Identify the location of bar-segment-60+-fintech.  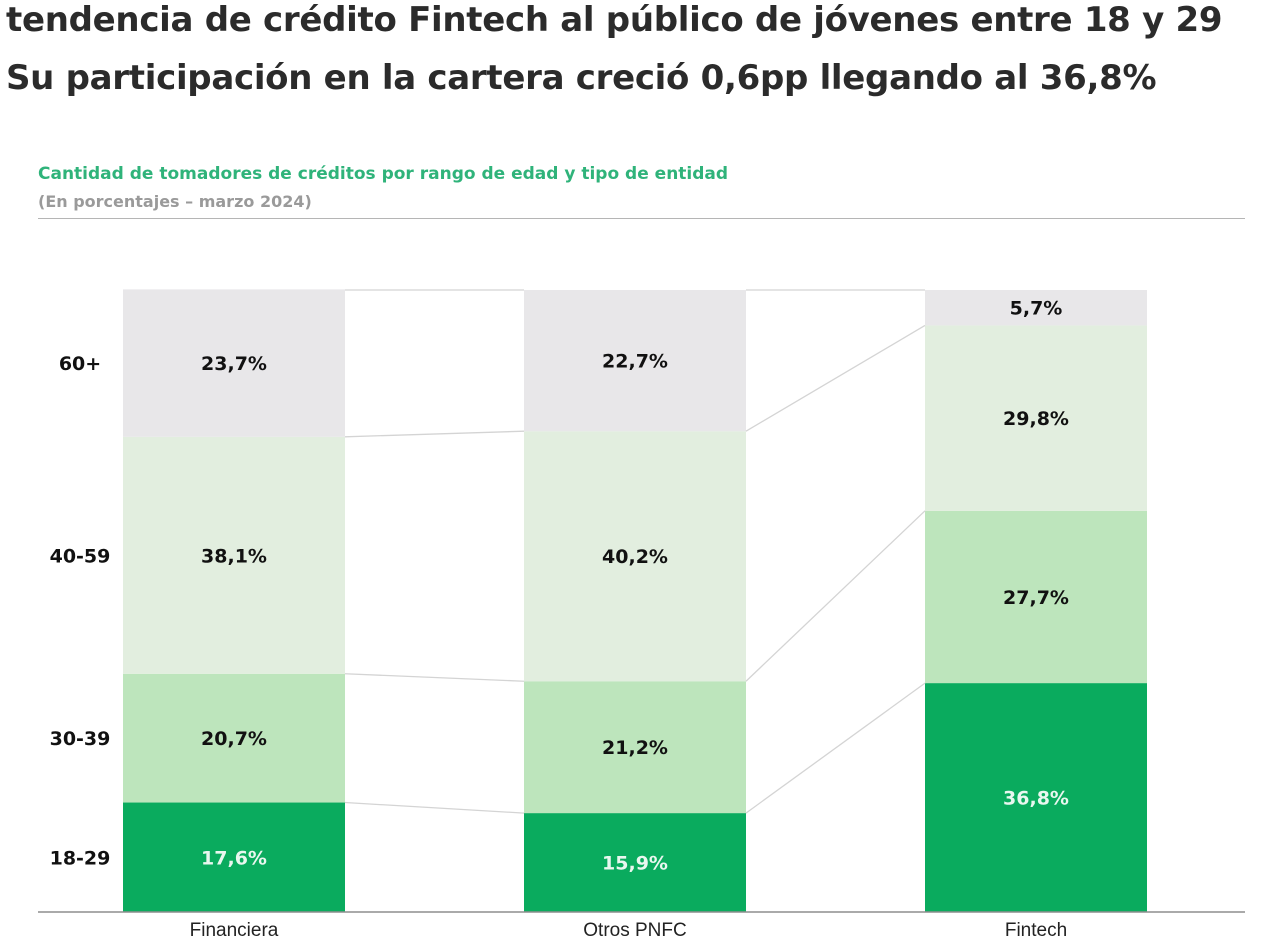
(1036, 308).